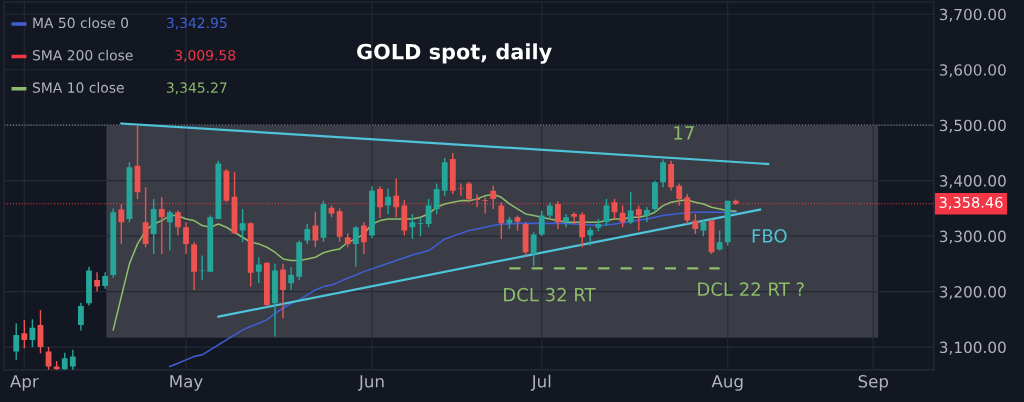  Describe the element at coordinates (727, 383) in the screenshot. I see `x-tick-label: Aug` at that location.